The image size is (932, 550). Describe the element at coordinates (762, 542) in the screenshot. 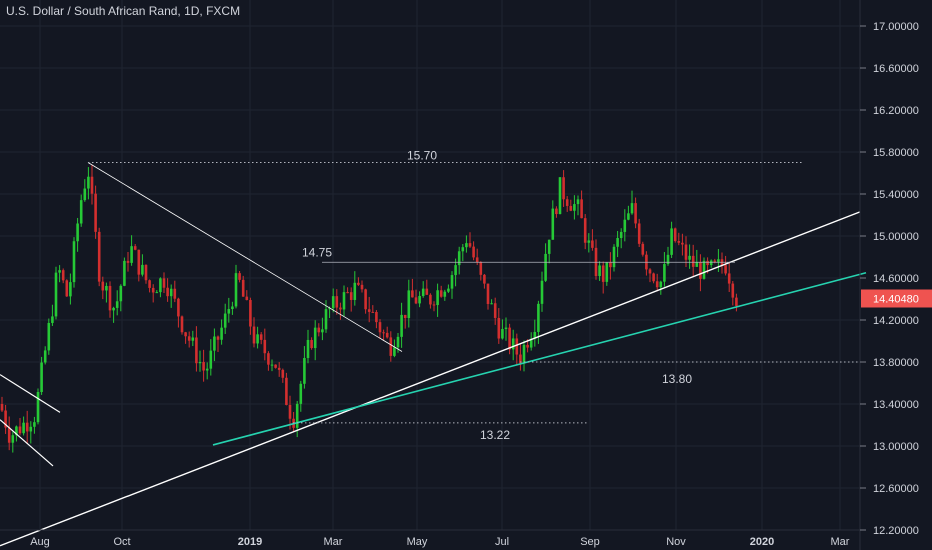

I see `x-tick-label: 2020` at that location.